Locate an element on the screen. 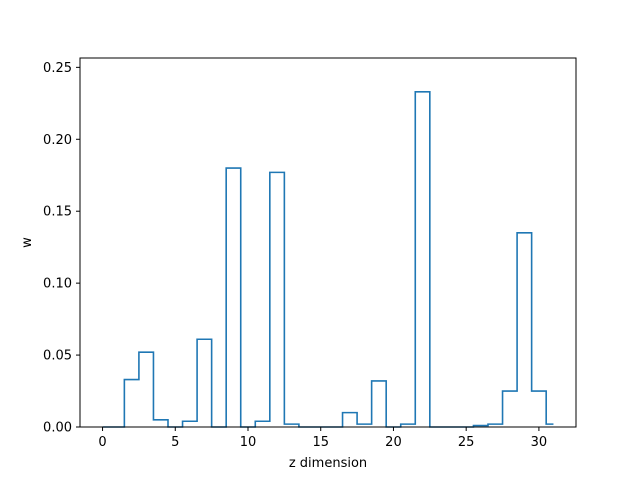  x-tick-label: 5 is located at coordinates (175, 442).